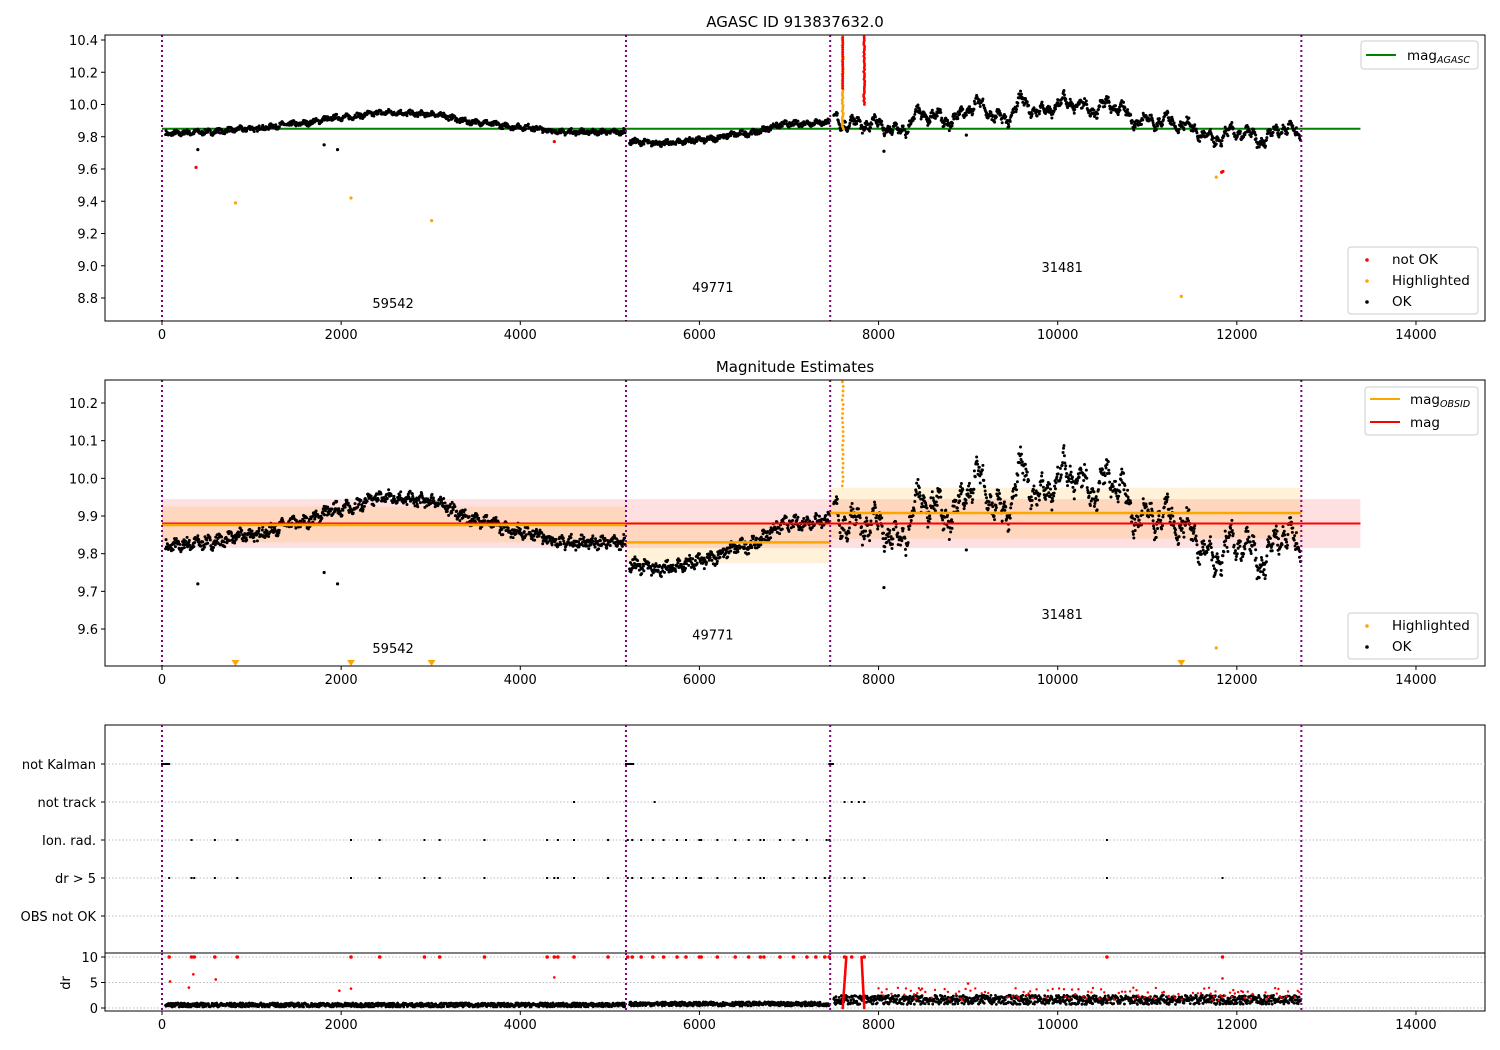 Image resolution: width=1500 pixels, height=1050 pixels. What do you see at coordinates (392, 304) in the screenshot?
I see `obsid-label: 59542` at bounding box center [392, 304].